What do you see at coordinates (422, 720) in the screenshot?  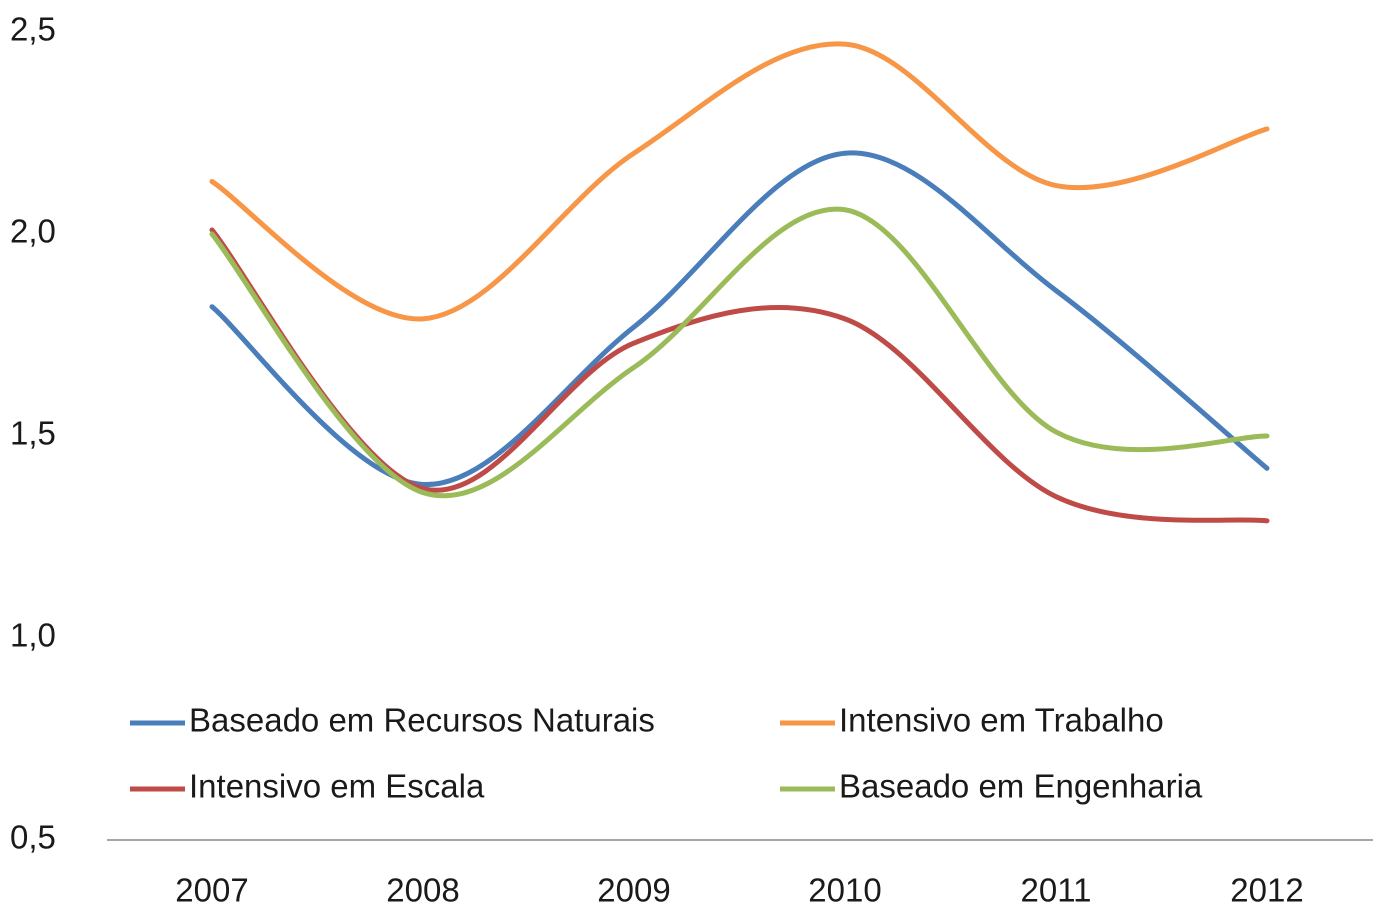 I see `legend-label: Baseado em Recursos Naturais` at bounding box center [422, 720].